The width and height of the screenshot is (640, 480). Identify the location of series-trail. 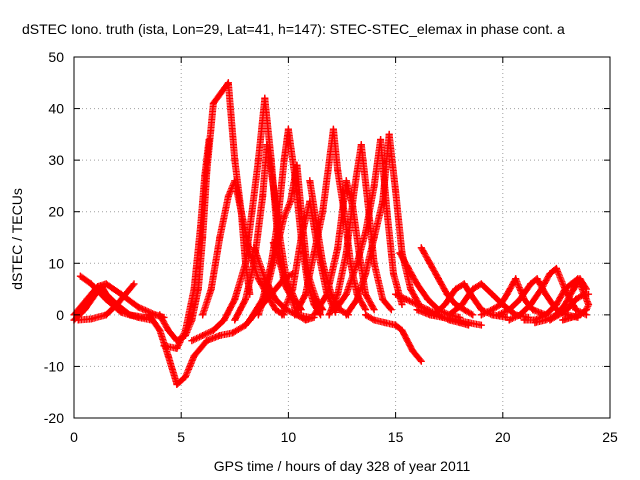
(186, 244).